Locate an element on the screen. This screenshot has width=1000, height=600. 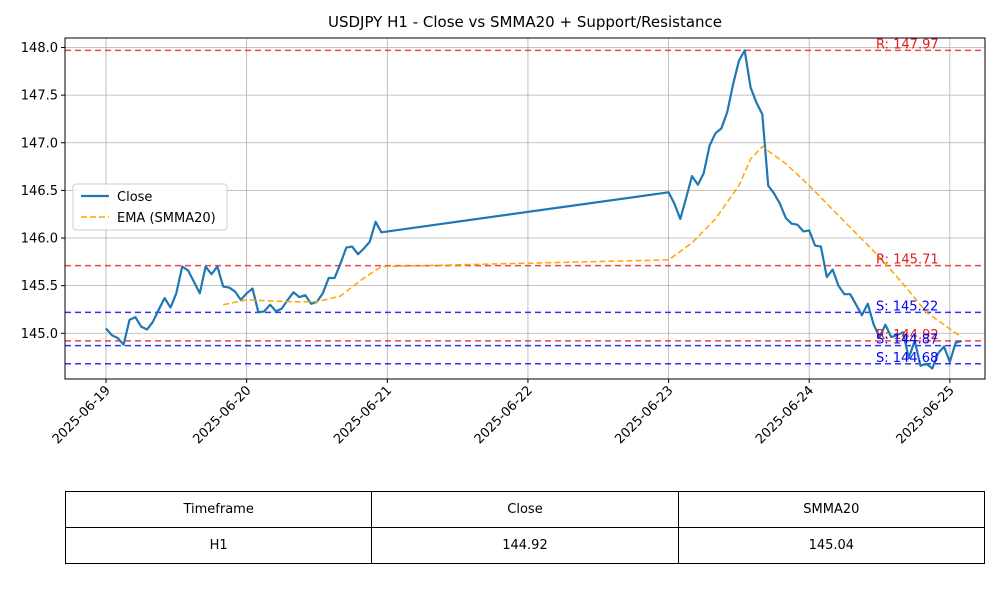
legend: Close EMA (SMMA20) is located at coordinates (150, 207).